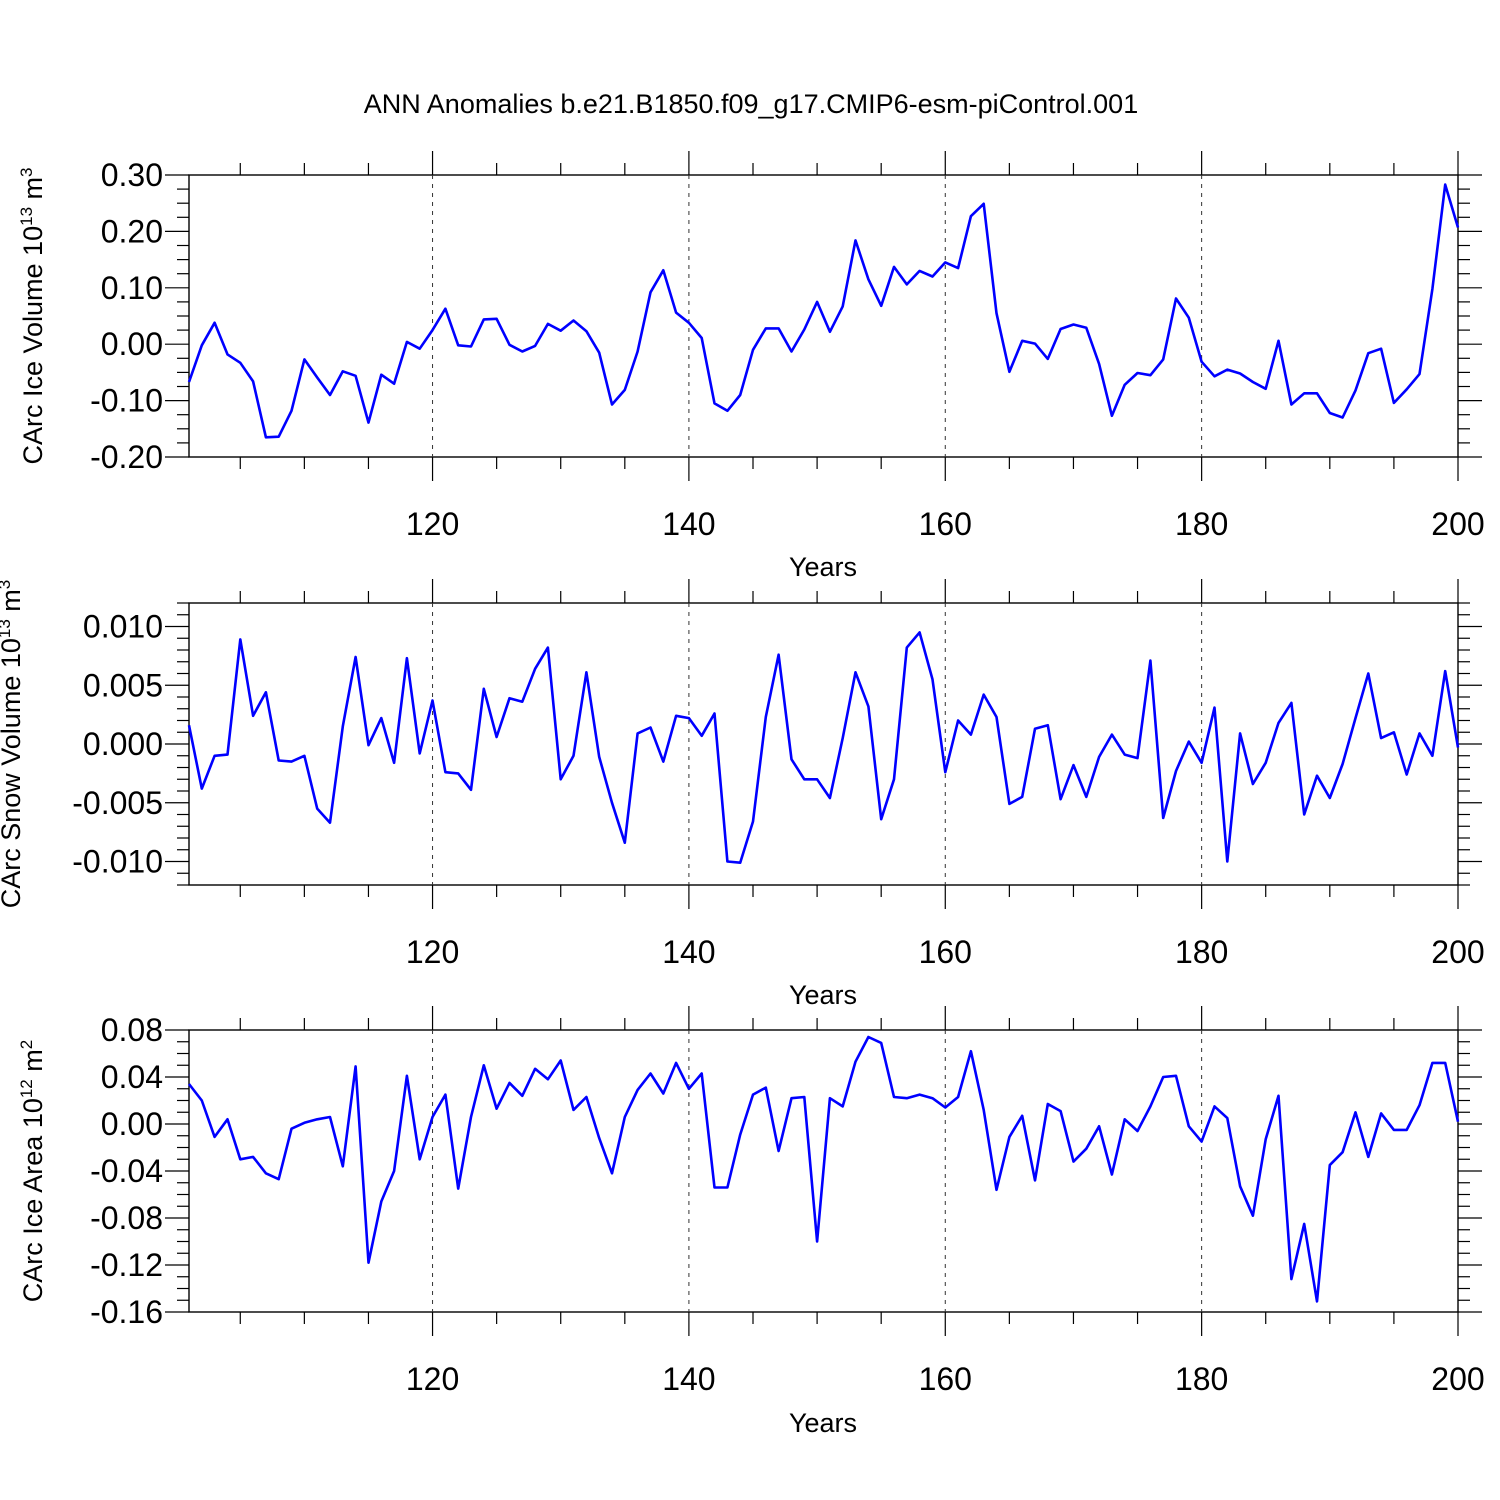 The image size is (1500, 1500). What do you see at coordinates (823, 995) in the screenshot?
I see `snow-volume-xlabel: Years` at bounding box center [823, 995].